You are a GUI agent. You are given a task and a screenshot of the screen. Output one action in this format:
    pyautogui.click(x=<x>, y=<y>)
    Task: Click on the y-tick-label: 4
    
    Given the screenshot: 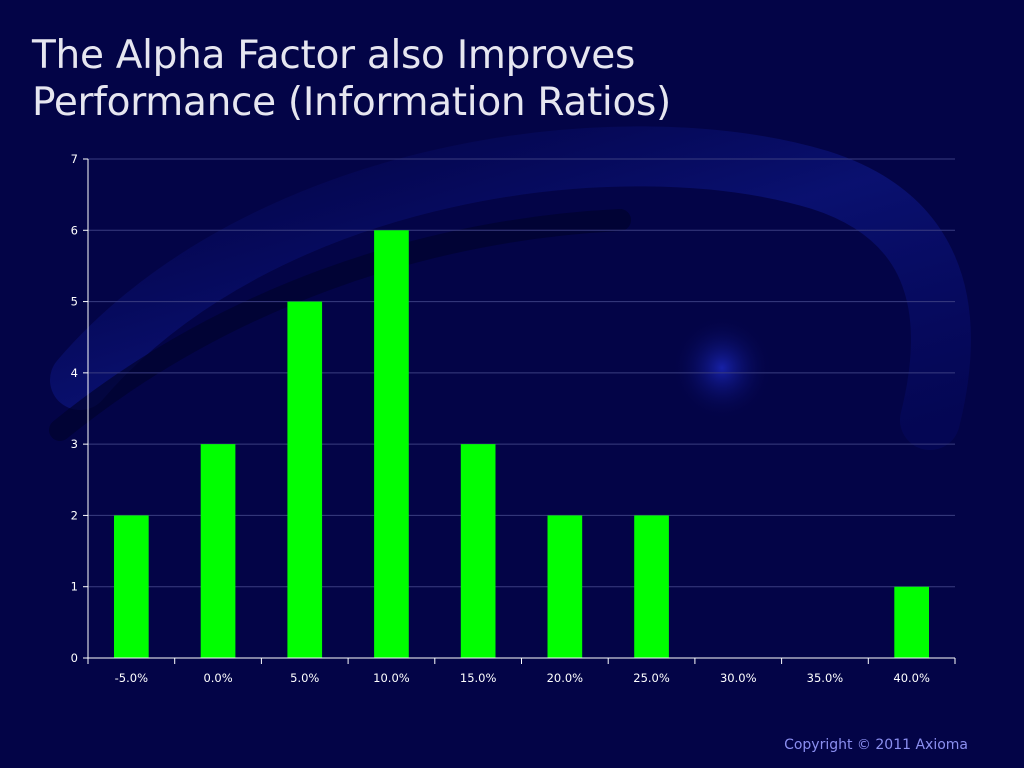 What is the action you would take?
    pyautogui.click(x=74, y=373)
    